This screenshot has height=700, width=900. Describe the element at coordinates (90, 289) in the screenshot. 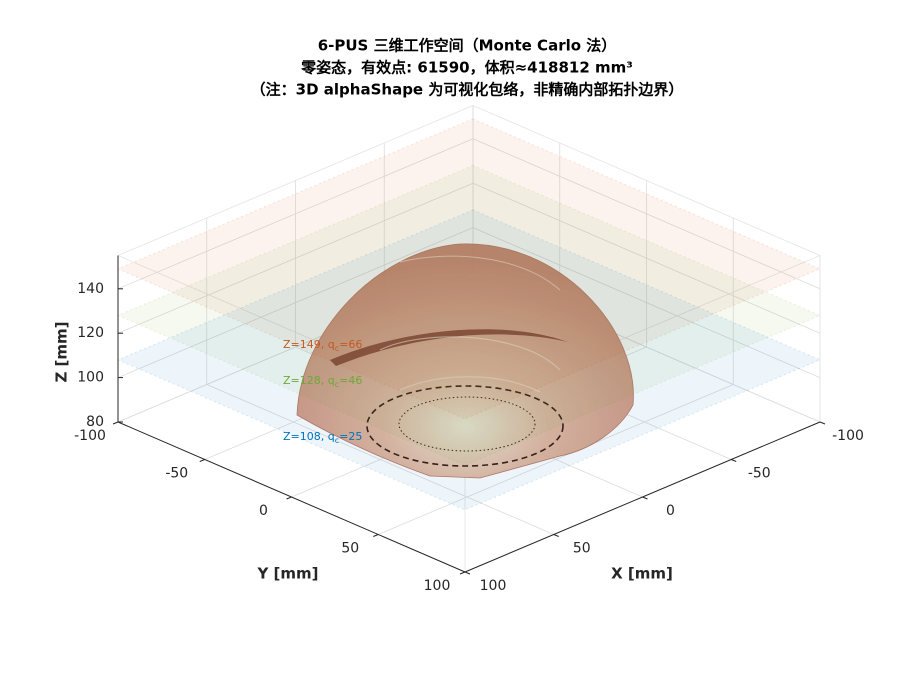

I see `z-tick-label: 140` at that location.